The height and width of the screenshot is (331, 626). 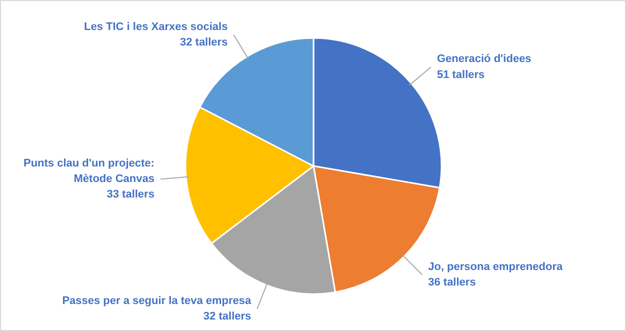 I want to click on slice-label: Generació d'idees, so click(x=484, y=59).